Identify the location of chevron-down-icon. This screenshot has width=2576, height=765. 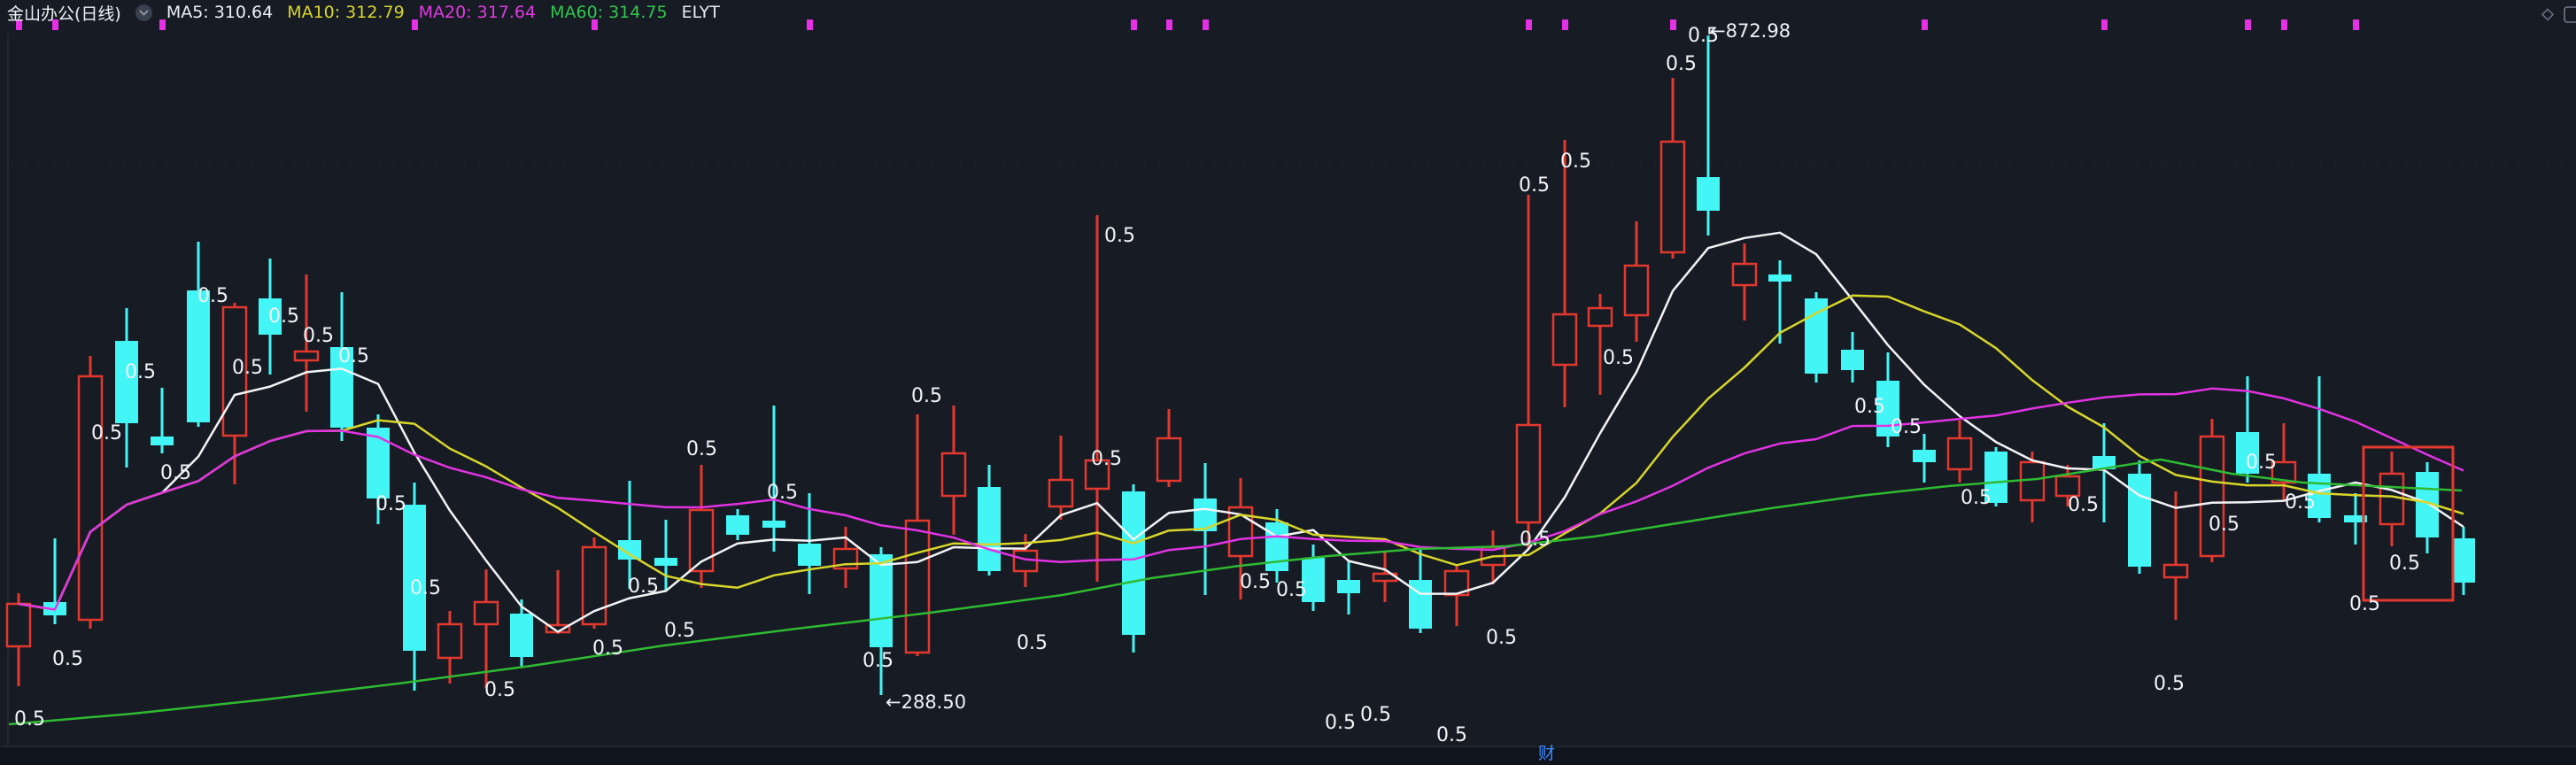
(143, 12).